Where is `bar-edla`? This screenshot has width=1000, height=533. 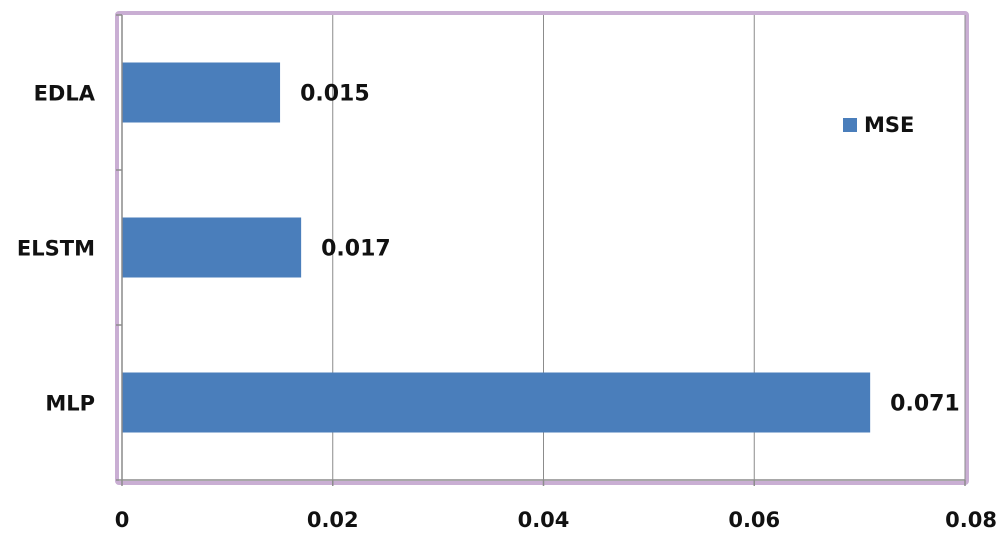 bar-edla is located at coordinates (201, 92).